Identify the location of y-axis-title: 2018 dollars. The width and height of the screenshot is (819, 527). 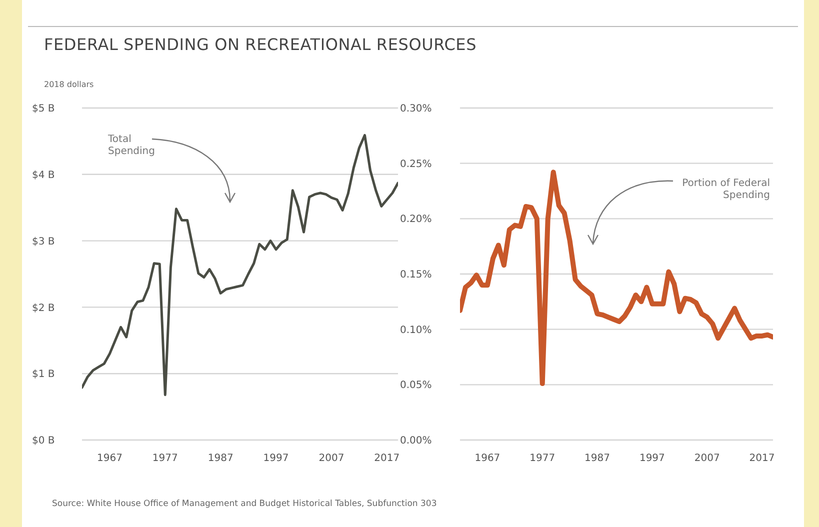
(69, 84).